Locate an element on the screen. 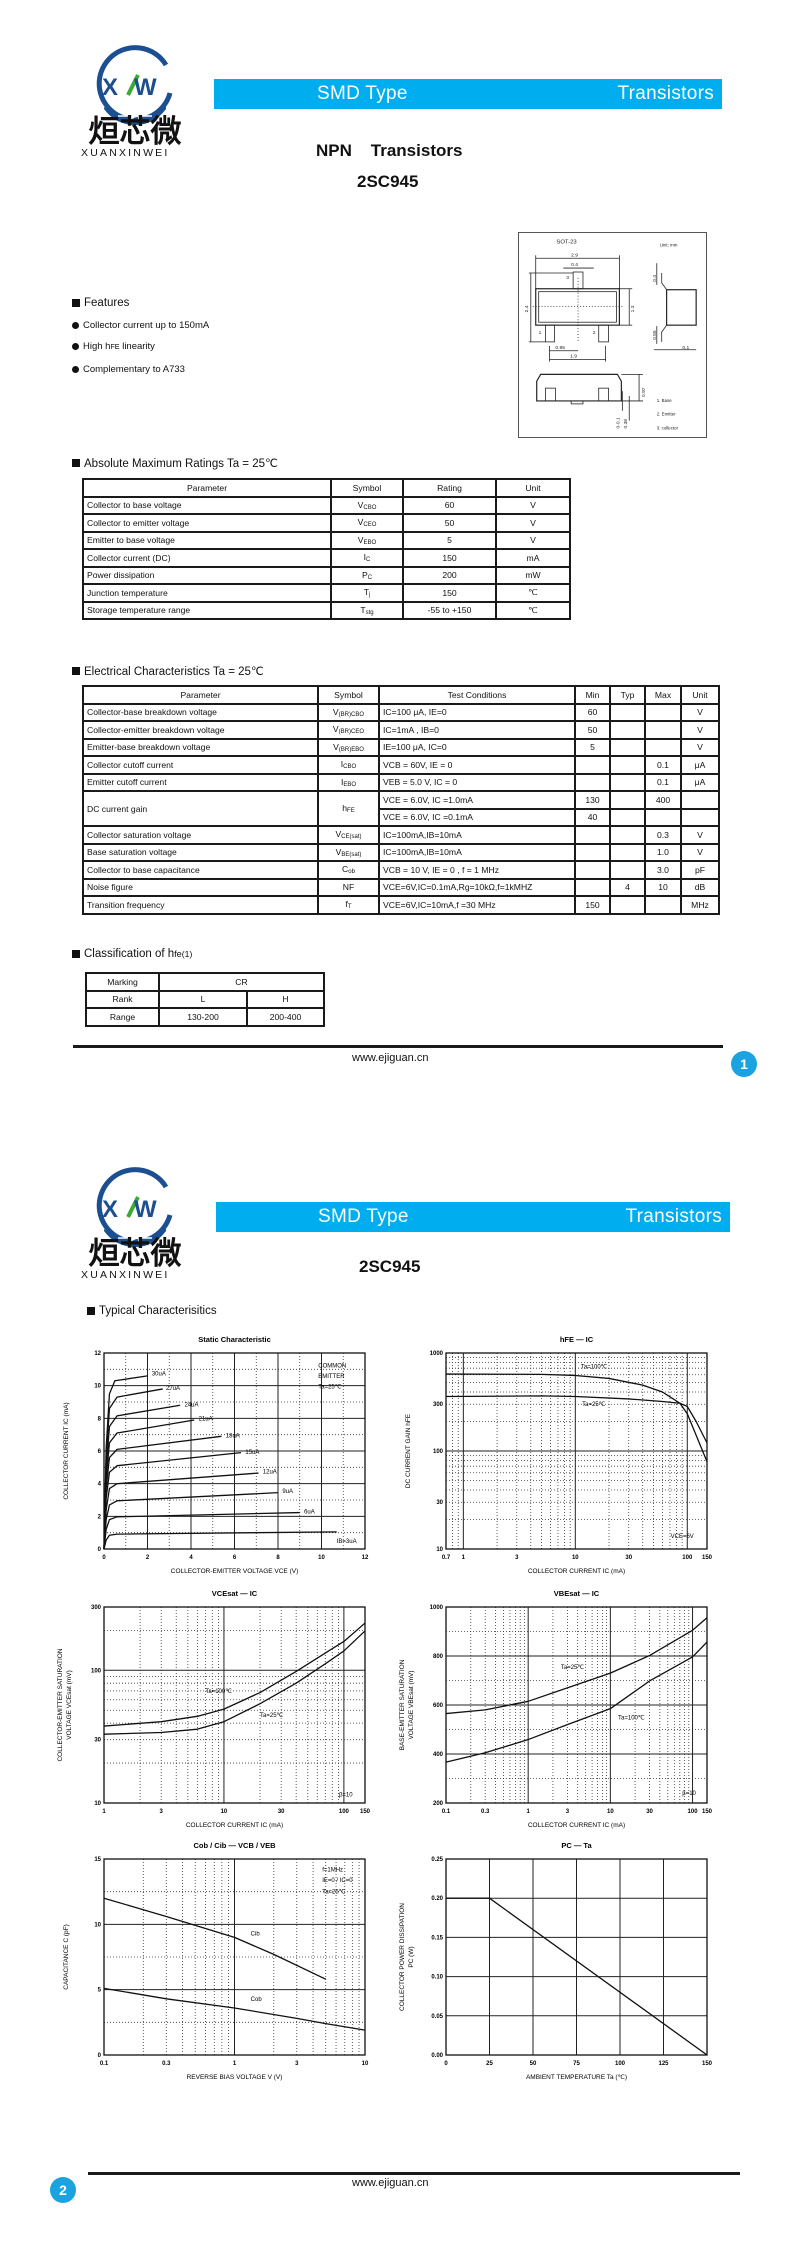 The height and width of the screenshot is (2244, 793). symbol-cell: PC is located at coordinates (367, 575).